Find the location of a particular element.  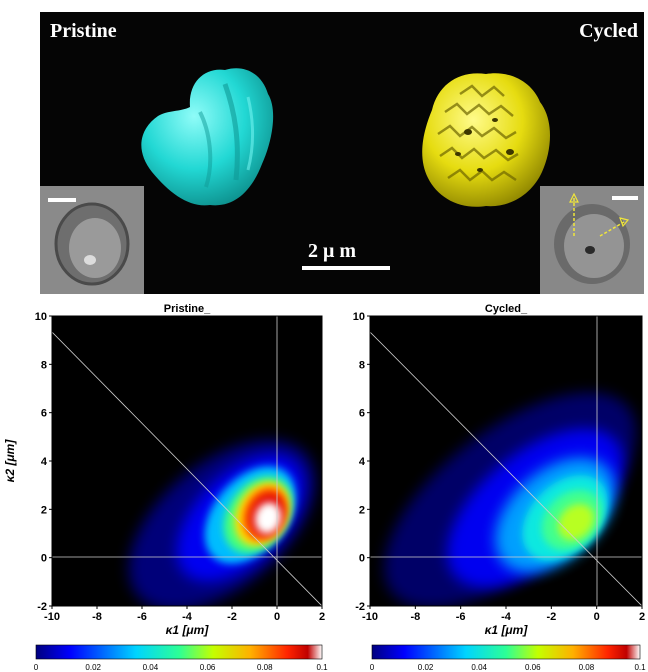

colorbar-b-tick-label: 0.06 is located at coordinates (533, 667).